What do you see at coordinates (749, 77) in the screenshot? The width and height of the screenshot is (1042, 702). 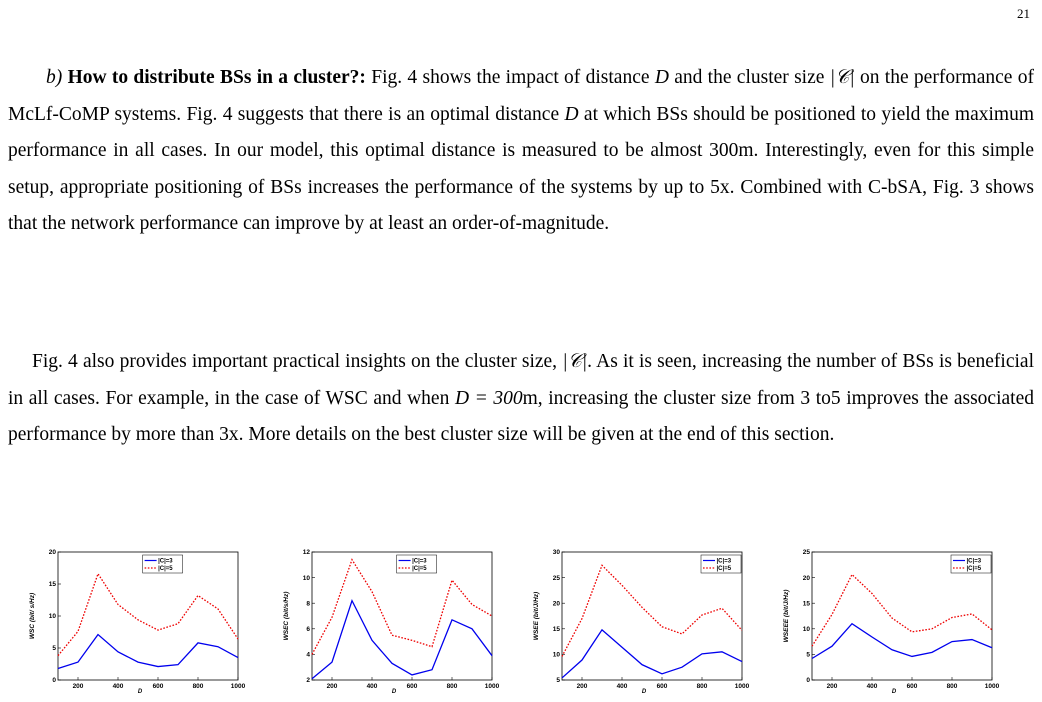 I see `p1-text-b: and the cluster size` at bounding box center [749, 77].